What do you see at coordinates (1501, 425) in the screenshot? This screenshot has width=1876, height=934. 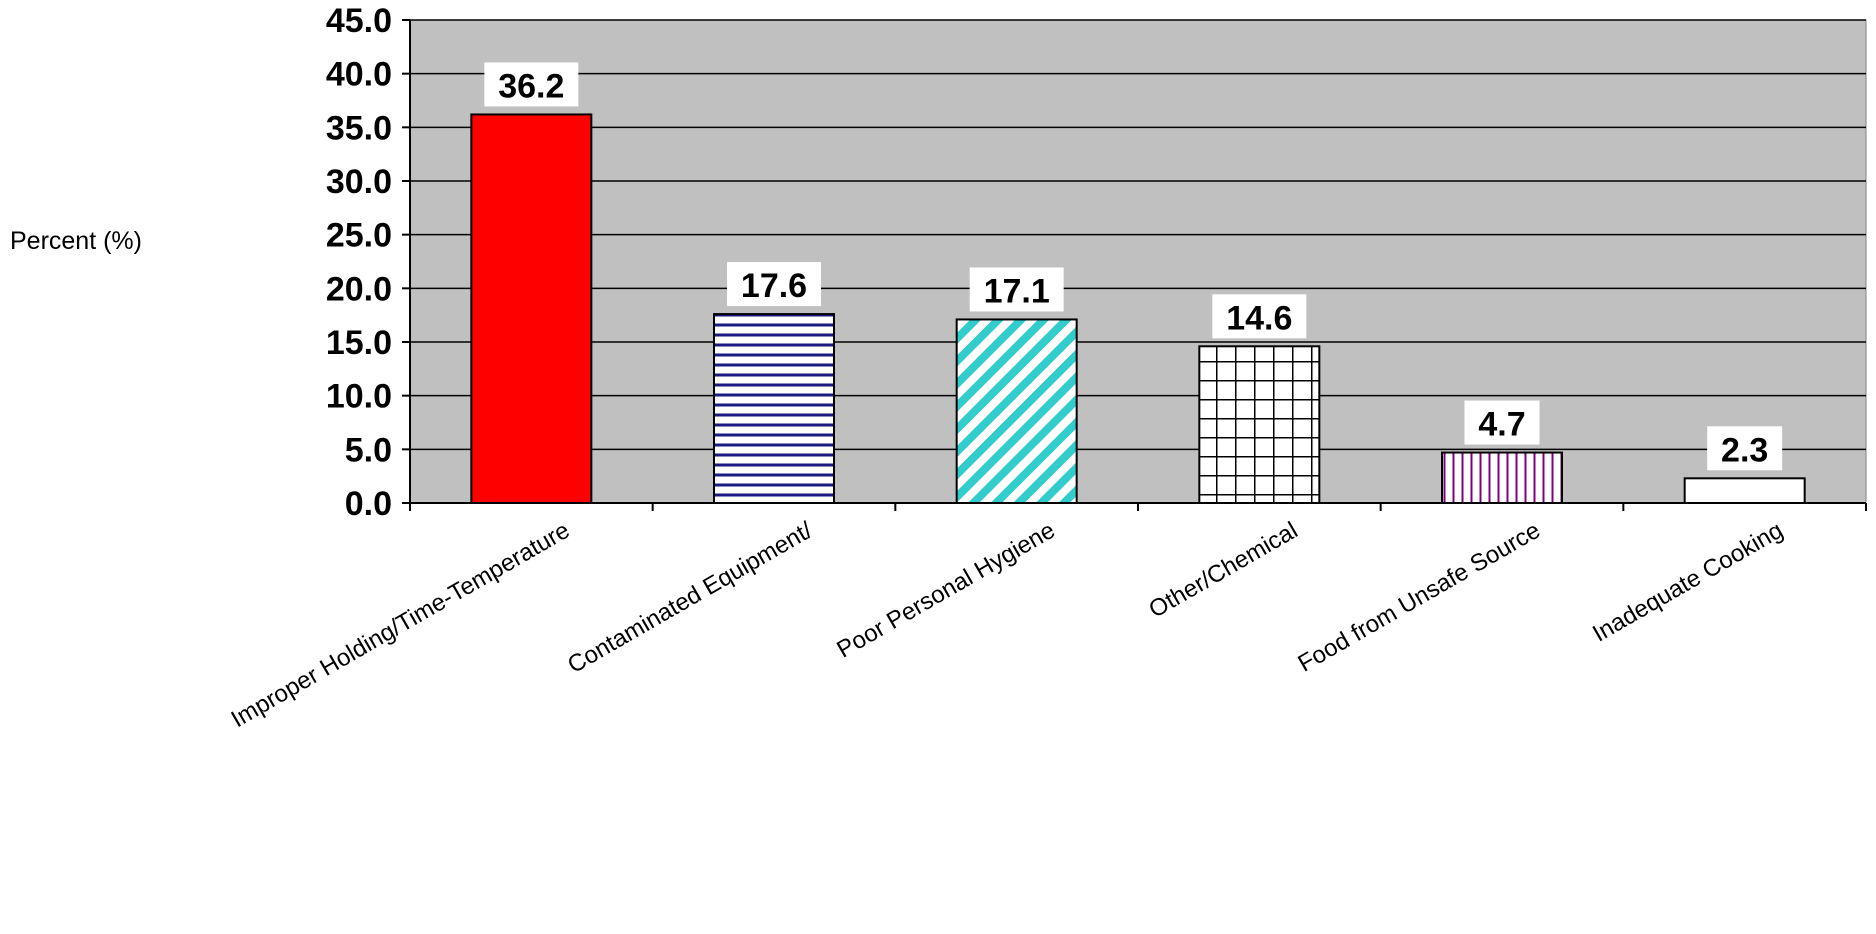 I see `data-label: 4.7` at bounding box center [1501, 425].